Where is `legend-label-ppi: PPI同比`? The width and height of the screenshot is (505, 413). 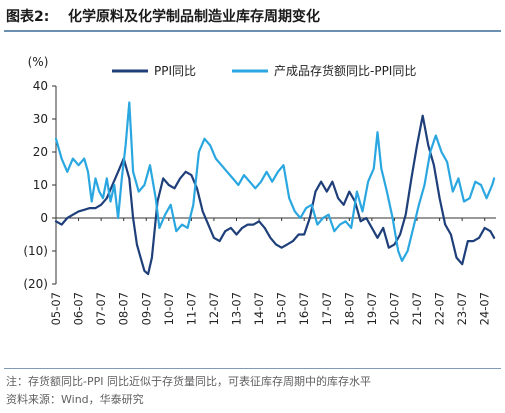 legend-label-ppi: PPI同比 is located at coordinates (175, 71).